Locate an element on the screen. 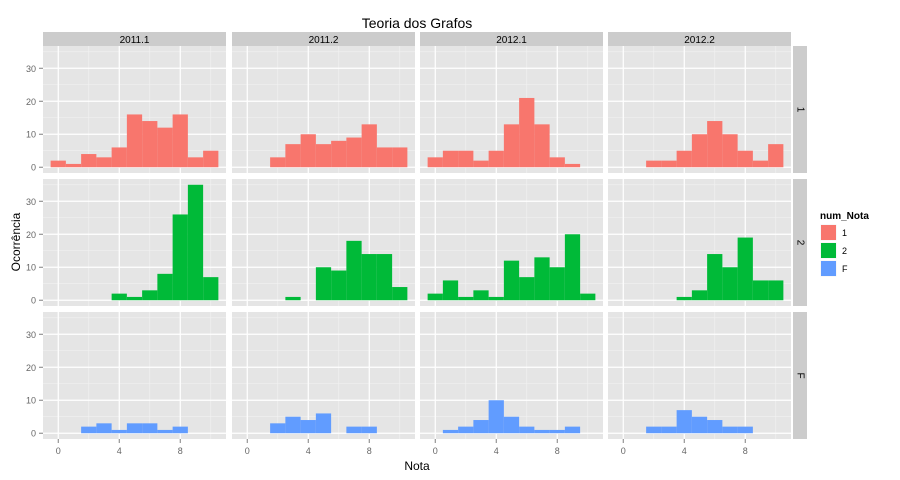  facet-strip-col-label: 2011.1 is located at coordinates (135, 40).